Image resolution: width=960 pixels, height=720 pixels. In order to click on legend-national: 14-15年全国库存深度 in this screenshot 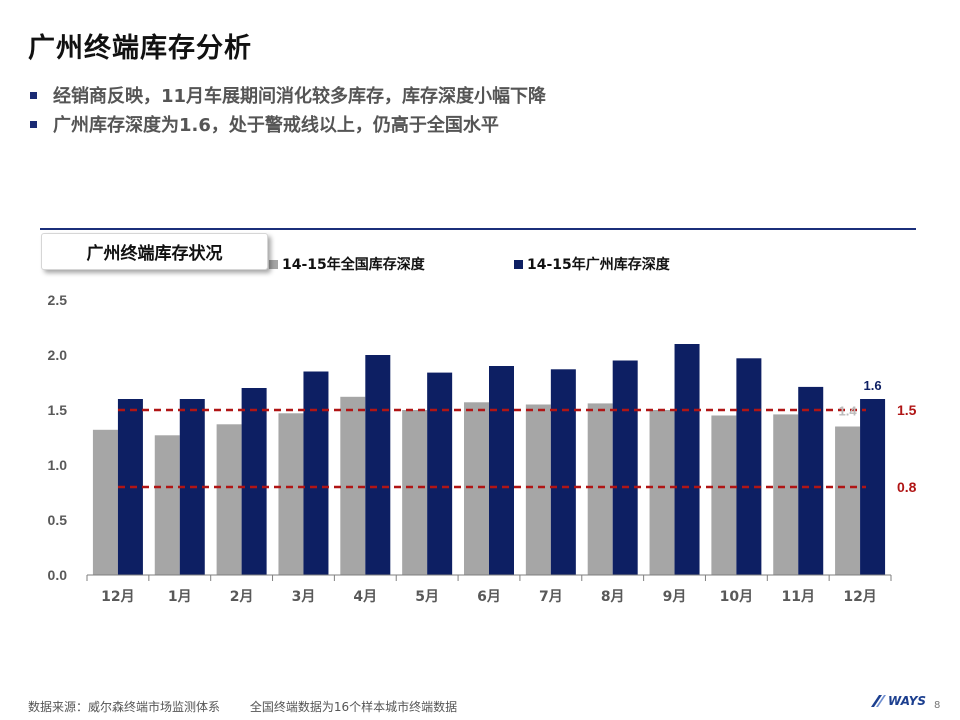, I will do `click(347, 264)`.